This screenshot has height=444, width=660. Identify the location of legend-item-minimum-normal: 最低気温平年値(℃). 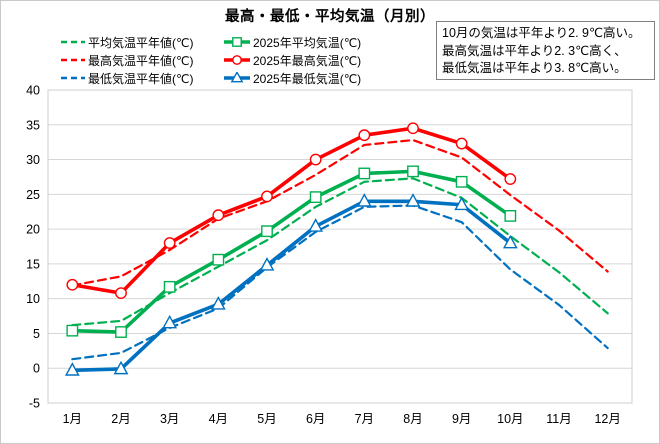
(141, 78).